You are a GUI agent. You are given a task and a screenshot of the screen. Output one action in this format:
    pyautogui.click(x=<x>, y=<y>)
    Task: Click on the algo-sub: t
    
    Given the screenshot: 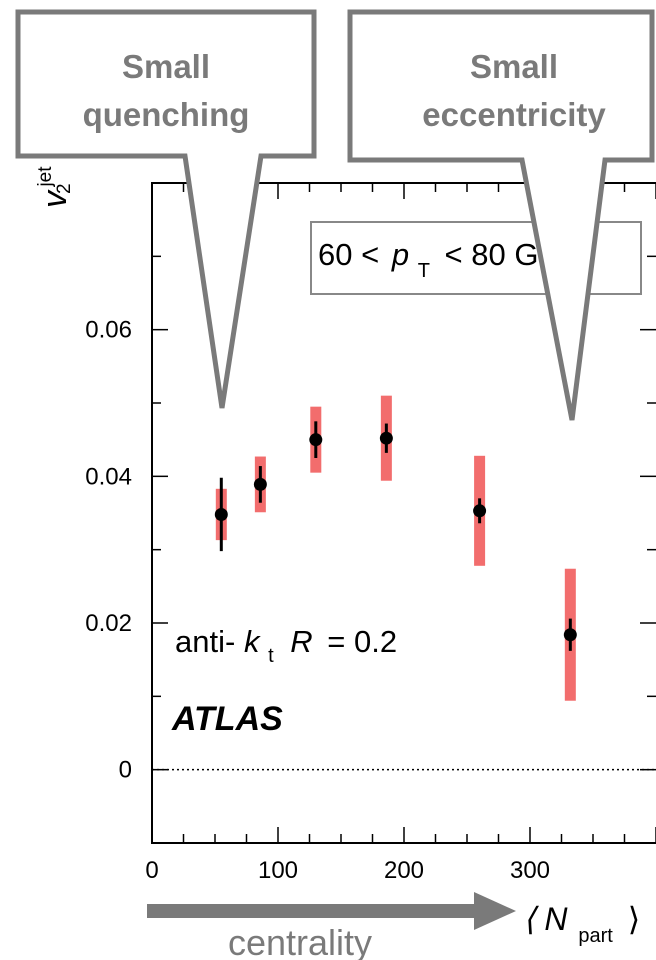 What is the action you would take?
    pyautogui.click(x=271, y=656)
    